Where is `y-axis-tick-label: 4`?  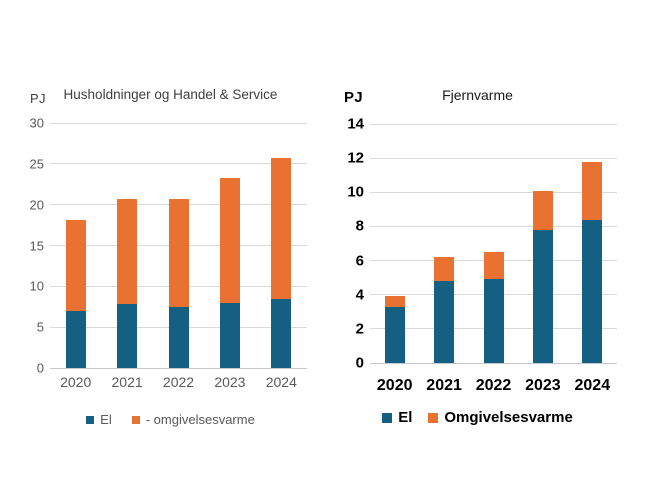
y-axis-tick-label: 4 is located at coordinates (359, 295).